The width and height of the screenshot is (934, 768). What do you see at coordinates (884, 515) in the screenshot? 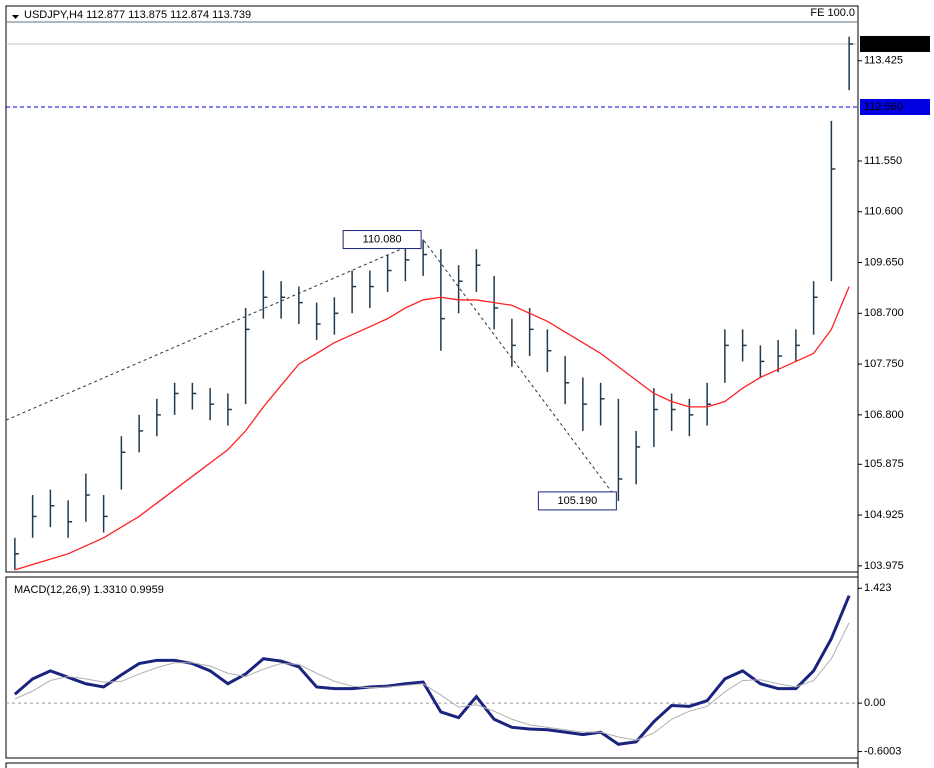
I see `y-tick-label: 104.925` at bounding box center [884, 515].